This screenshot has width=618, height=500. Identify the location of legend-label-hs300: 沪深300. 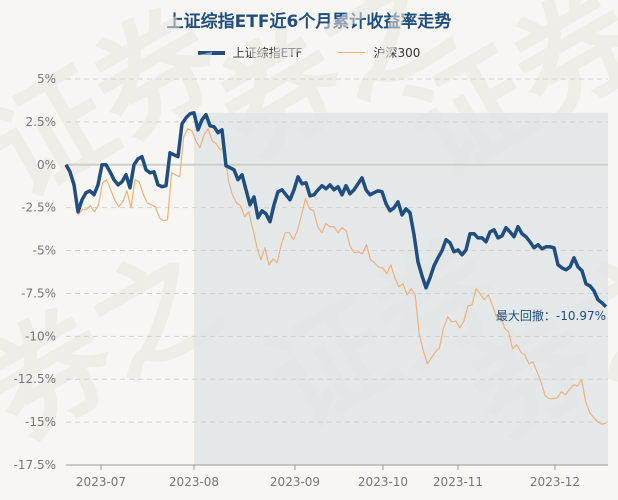
(397, 53).